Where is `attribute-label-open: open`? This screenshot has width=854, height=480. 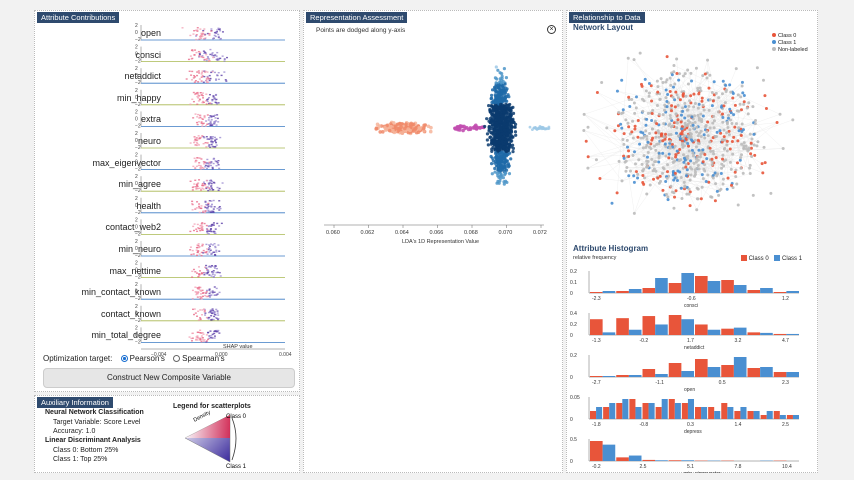 attribute-label-open: open is located at coordinates (150, 33).